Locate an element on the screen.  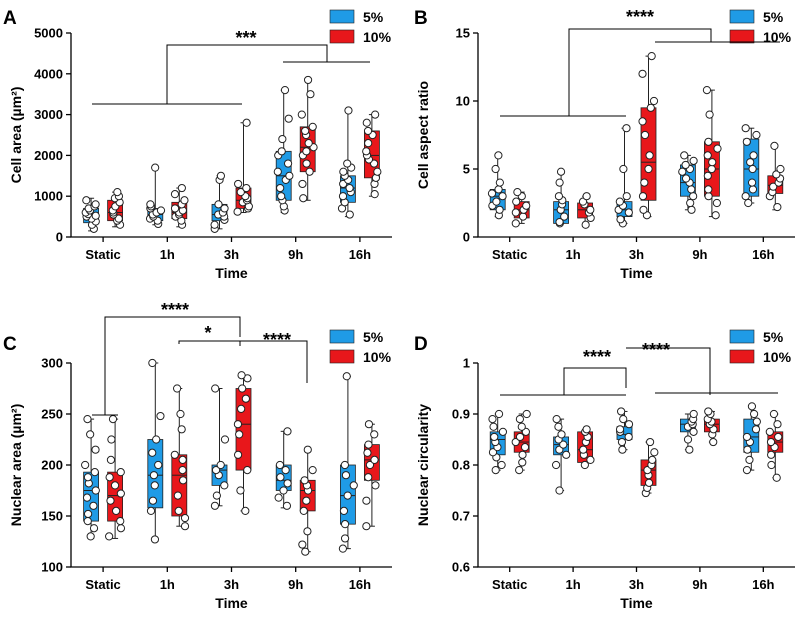
panel-letter: D is located at coordinates (421, 344).